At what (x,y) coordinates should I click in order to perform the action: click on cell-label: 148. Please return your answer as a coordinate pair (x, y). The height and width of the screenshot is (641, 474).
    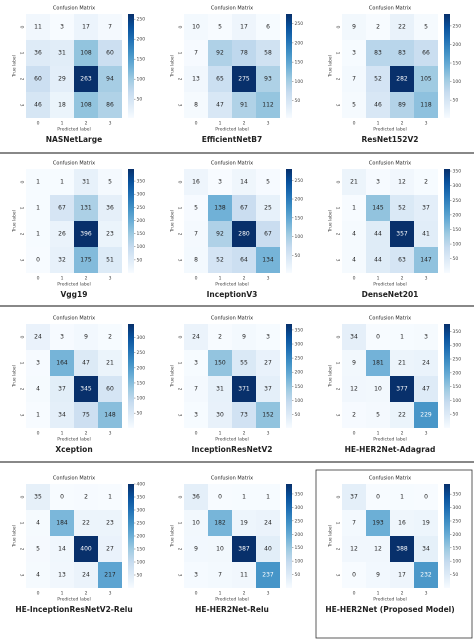
    Looking at the image, I should click on (110, 415).